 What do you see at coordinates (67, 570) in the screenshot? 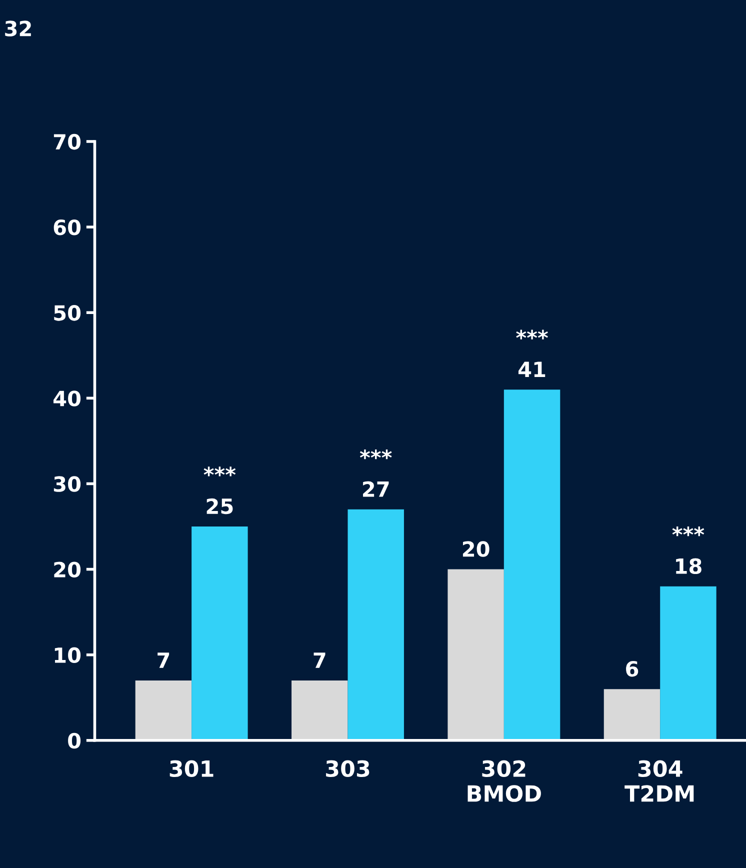
I see `y-tick-label: 20` at bounding box center [67, 570].